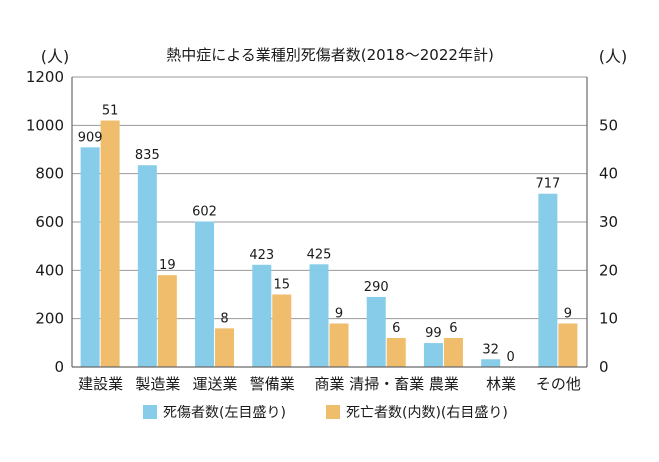  I want to click on data-label: 19, so click(167, 265).